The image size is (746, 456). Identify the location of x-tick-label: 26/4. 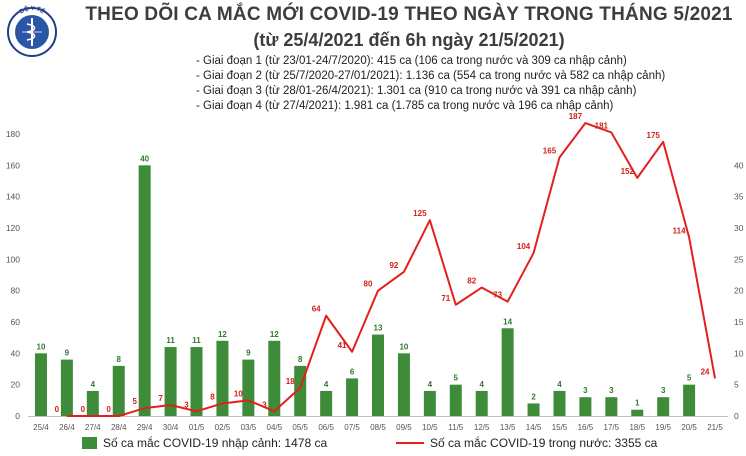
(67, 427).